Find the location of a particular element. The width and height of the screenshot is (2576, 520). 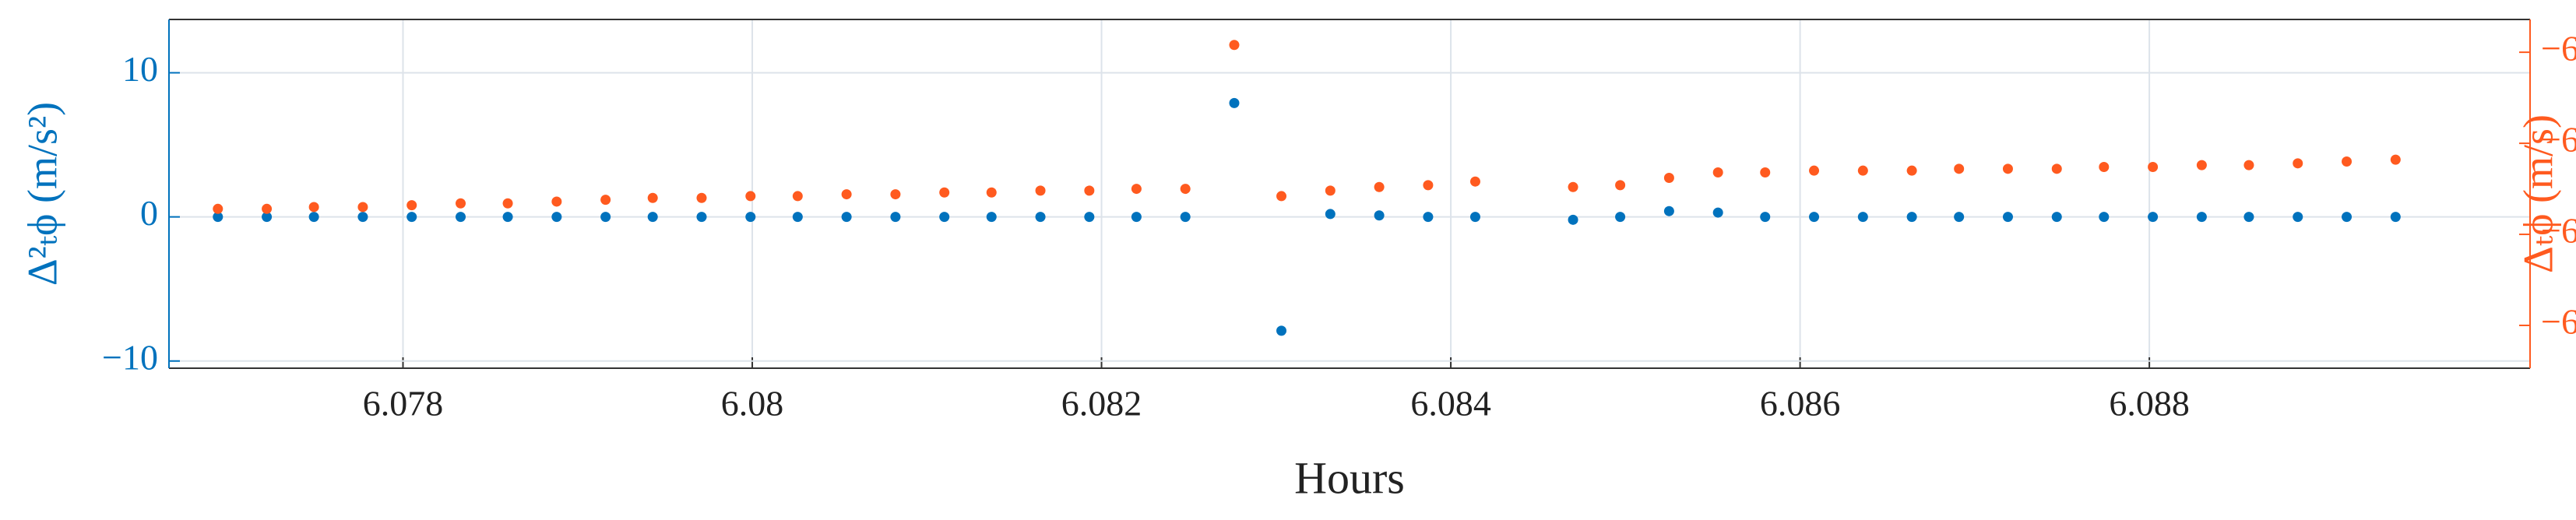

y2-axis-label: Δₜϕ (m/s) is located at coordinates (2537, 194).